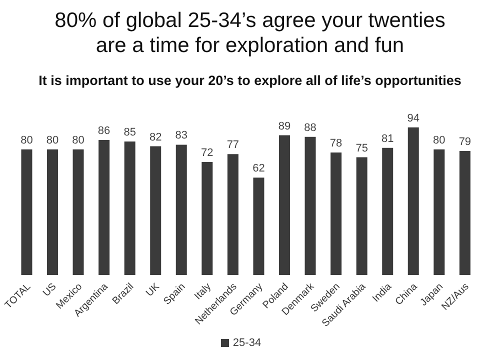  I want to click on data-label: 85, so click(130, 132).